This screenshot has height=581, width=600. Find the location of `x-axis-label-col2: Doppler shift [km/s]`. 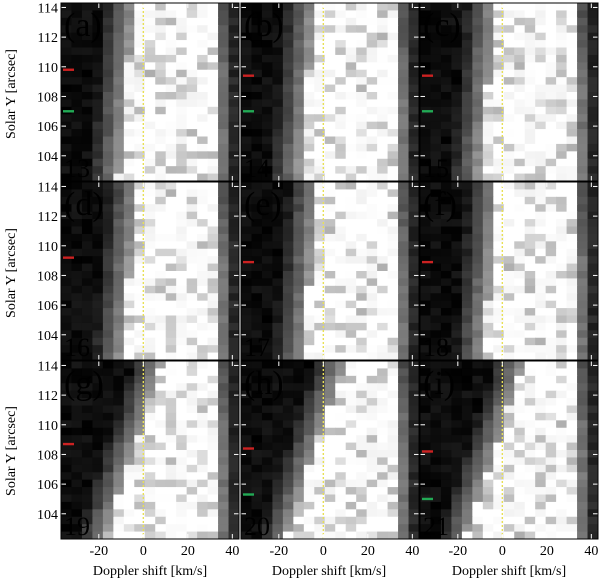

x-axis-label-col2: Doppler shift [km/s] is located at coordinates (329, 571).